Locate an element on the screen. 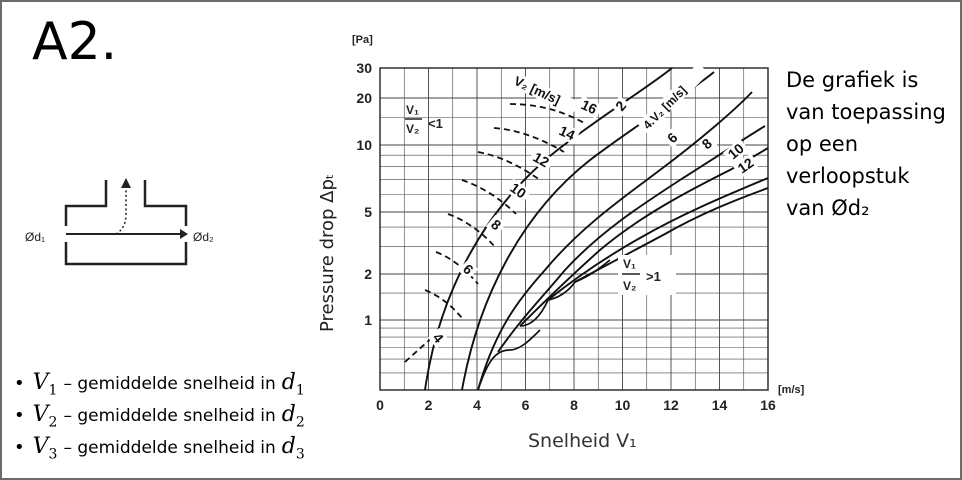  x-axis-title: Snelheid V₁ is located at coordinates (582, 441).